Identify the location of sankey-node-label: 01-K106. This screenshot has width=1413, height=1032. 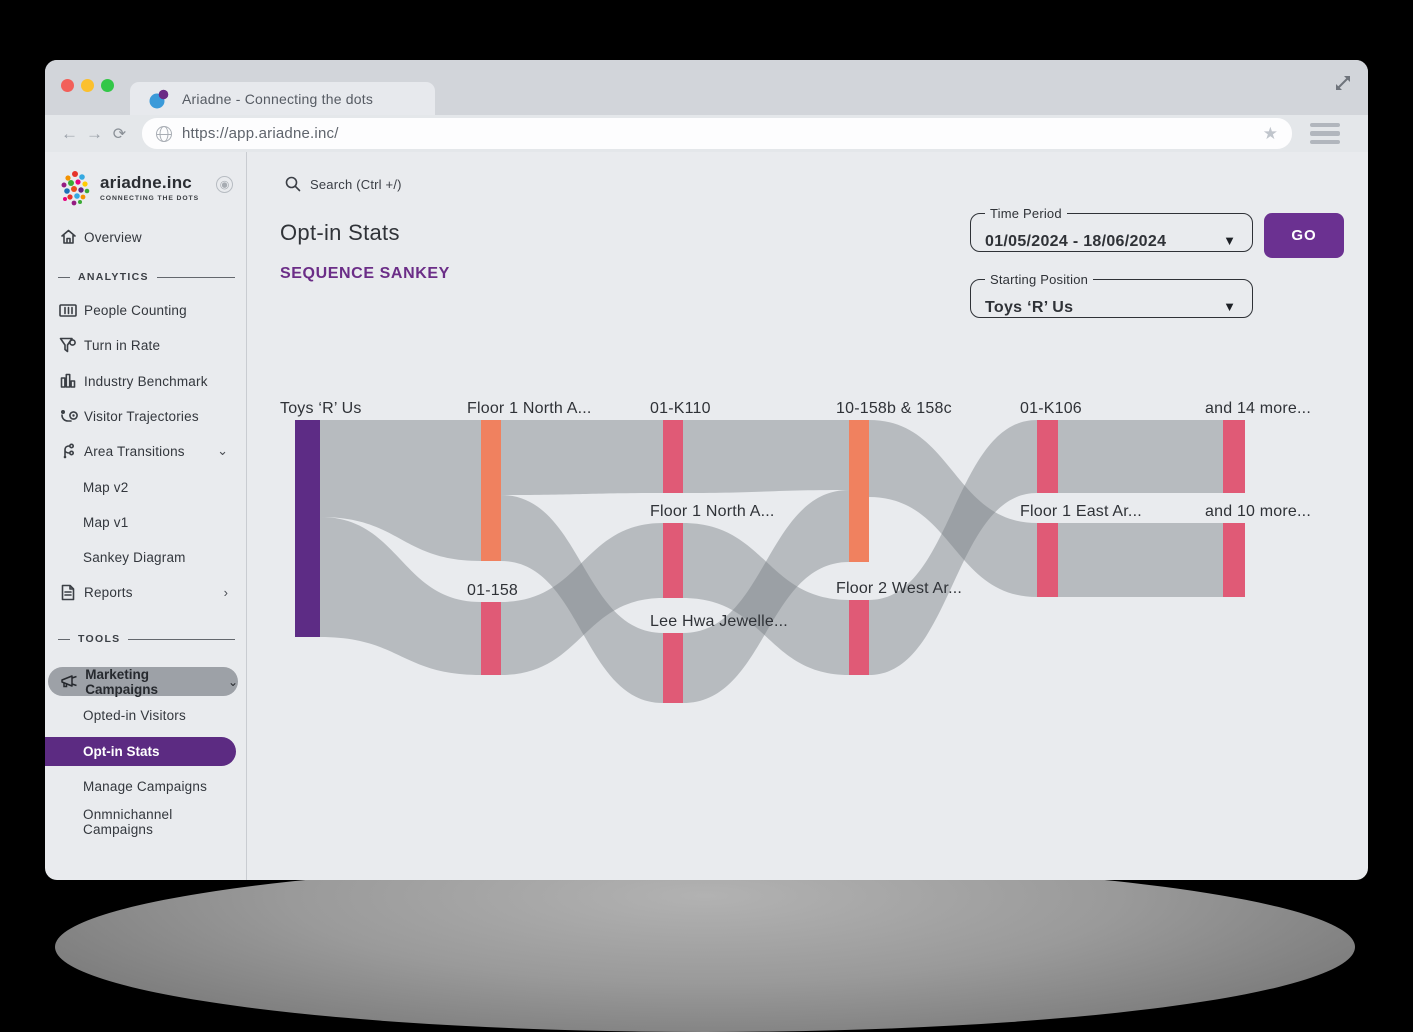
(1051, 408).